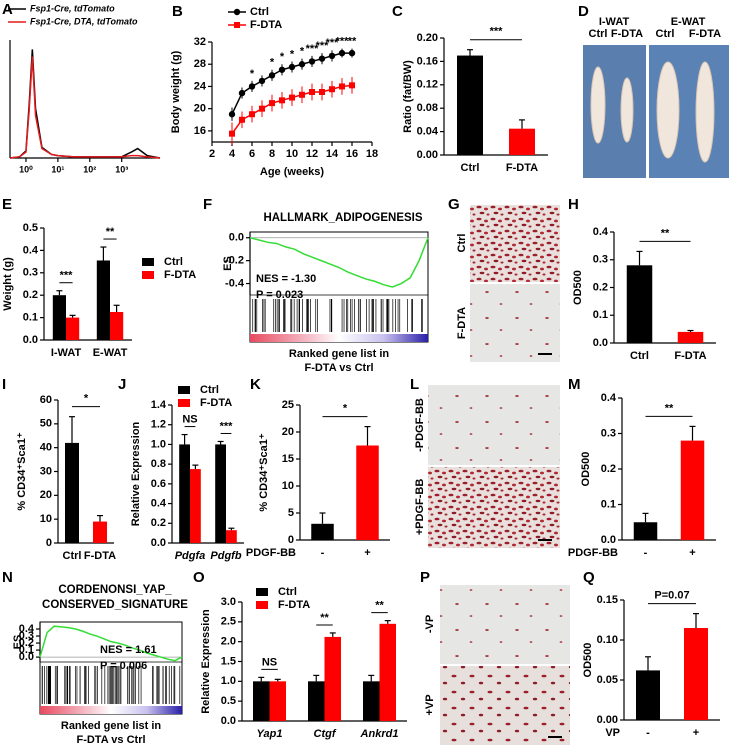  What do you see at coordinates (228, 681) in the screenshot?
I see `y-tick-label: 1.0` at bounding box center [228, 681].